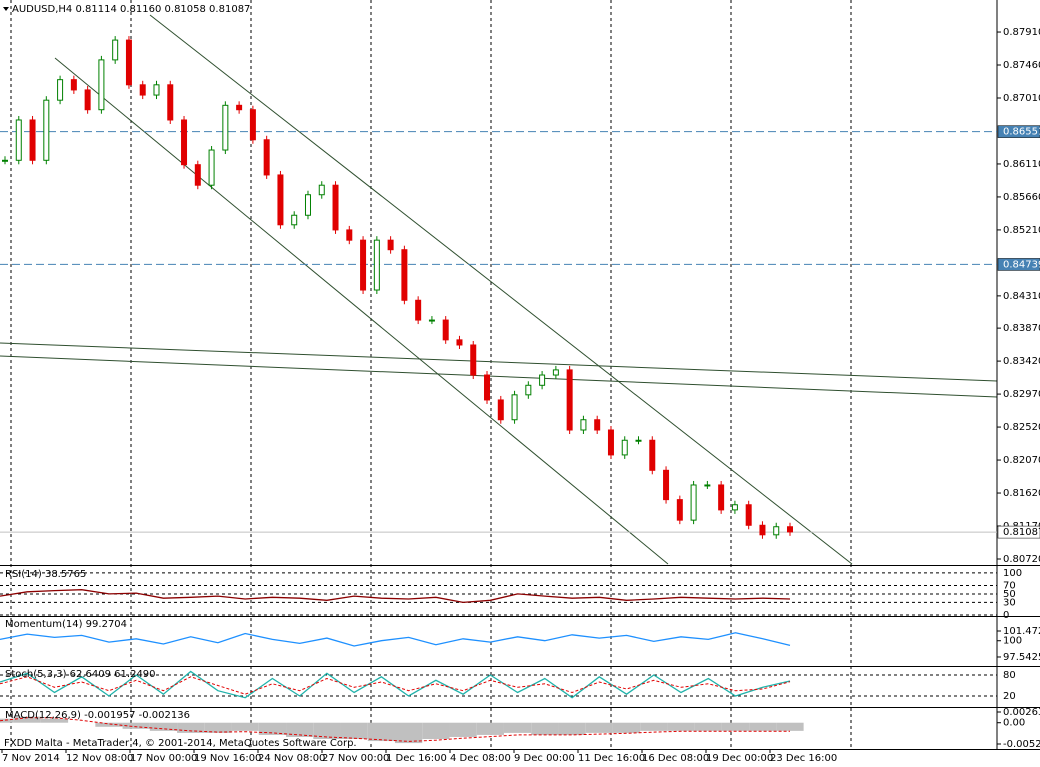  Describe the element at coordinates (163, 758) in the screenshot. I see `x-tick-label: 17 Nov 00:00` at that location.